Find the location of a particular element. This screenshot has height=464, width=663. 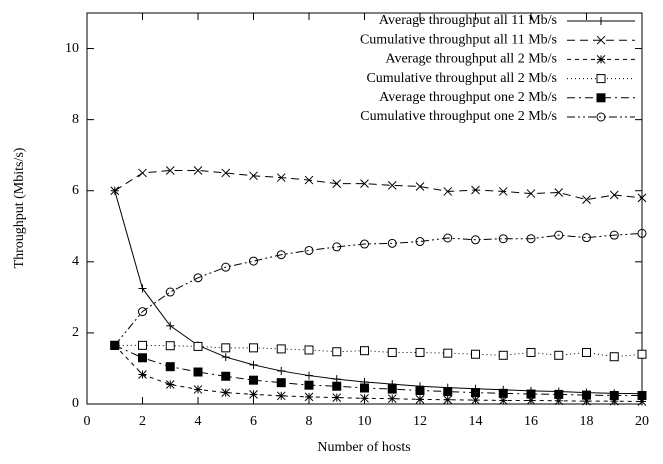

x-tick-label: 10 is located at coordinates (365, 421).